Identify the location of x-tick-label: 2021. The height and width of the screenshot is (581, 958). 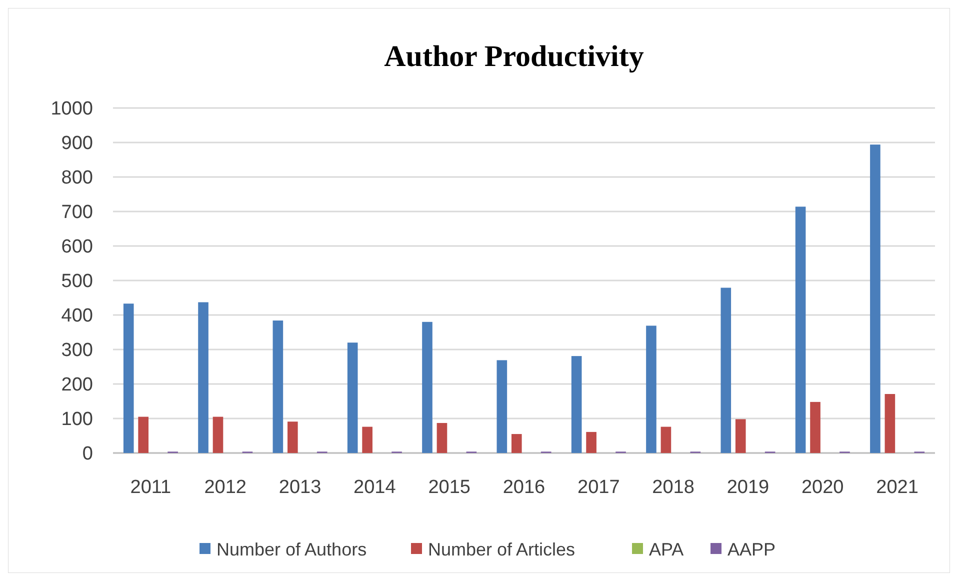
(897, 487).